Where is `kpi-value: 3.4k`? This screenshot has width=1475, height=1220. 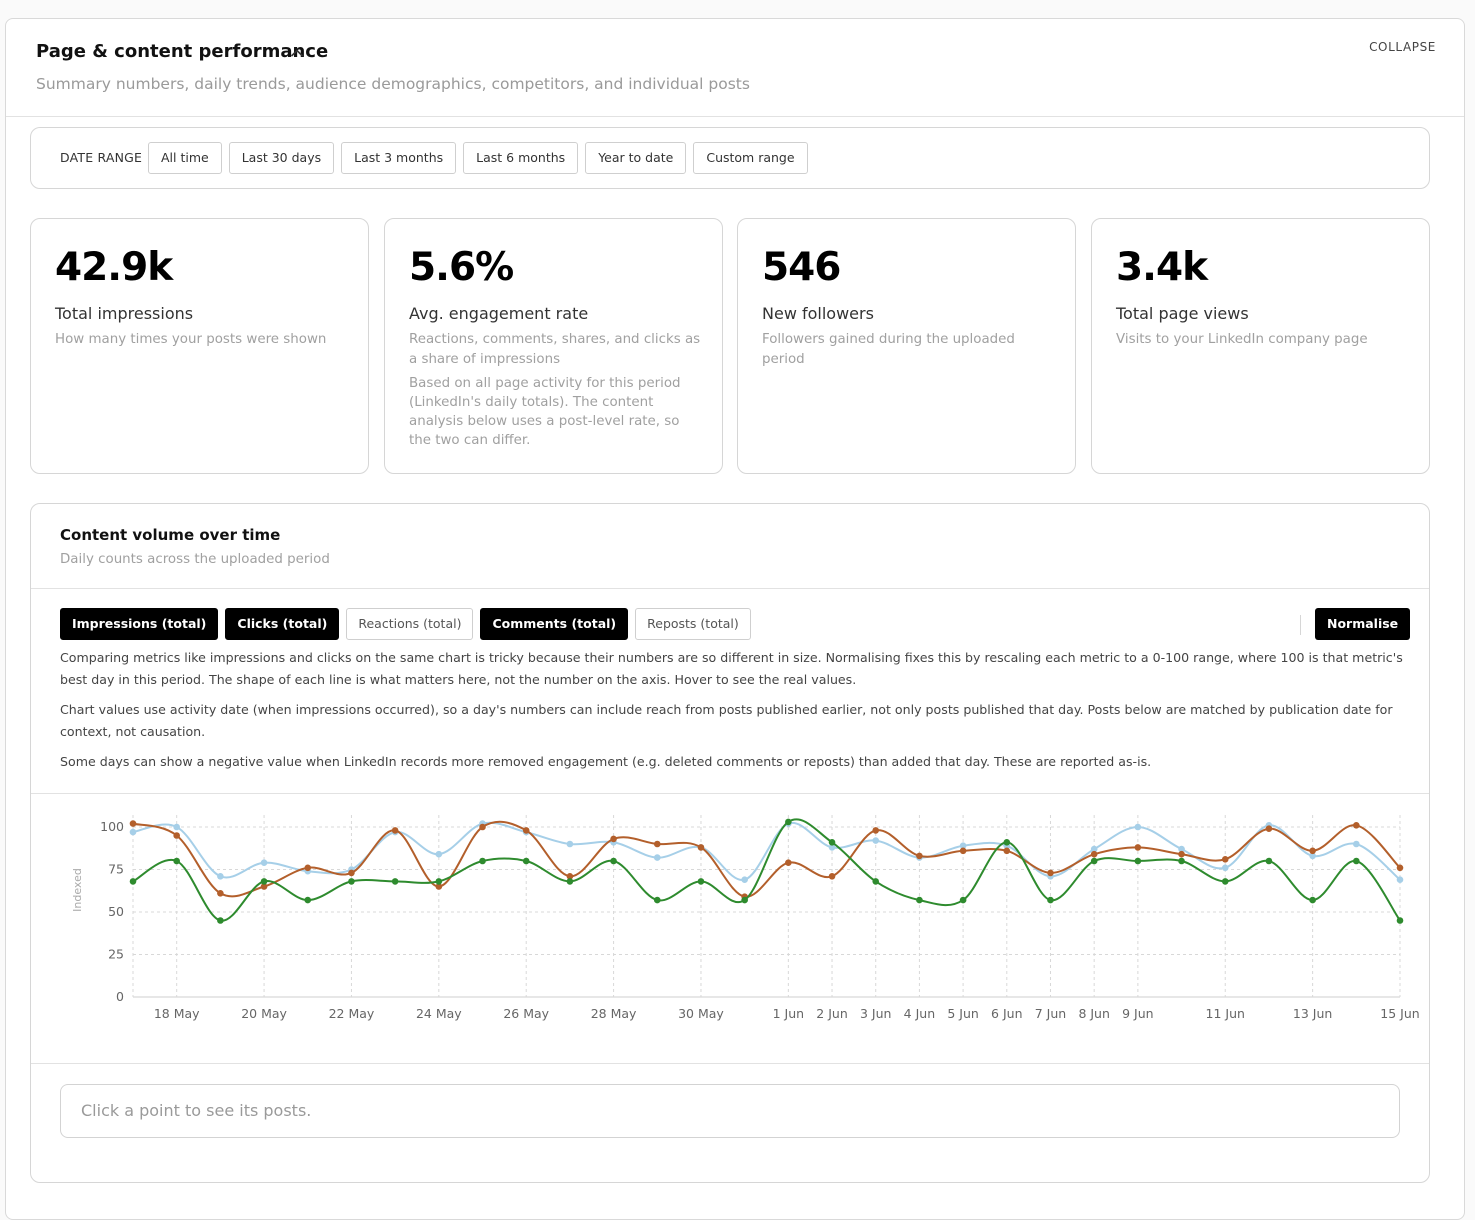 kpi-value: 3.4k is located at coordinates (1162, 267).